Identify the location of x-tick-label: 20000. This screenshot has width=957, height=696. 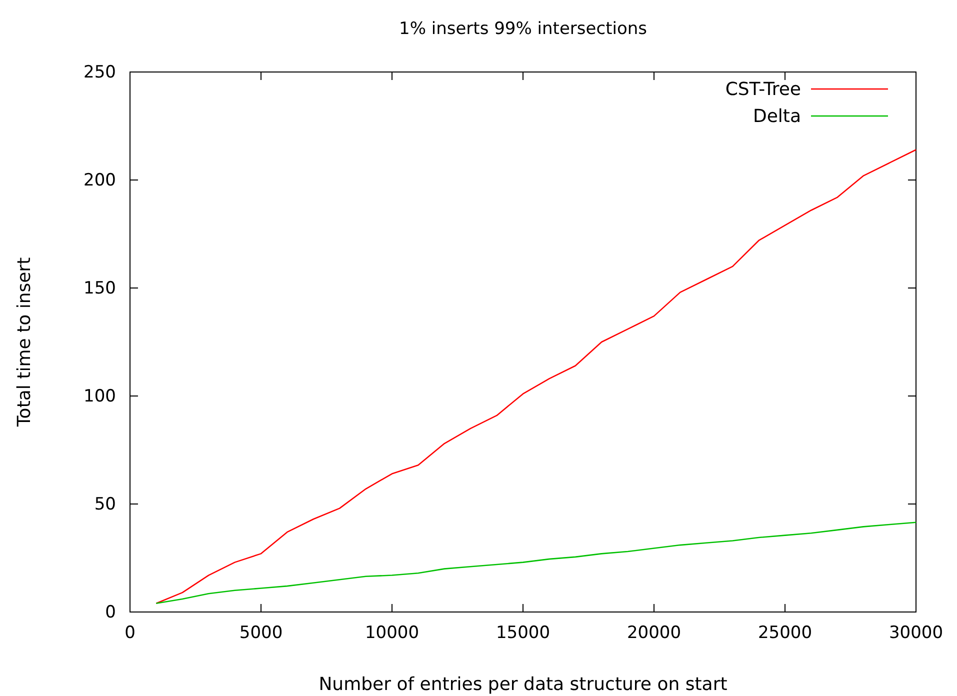
(654, 633).